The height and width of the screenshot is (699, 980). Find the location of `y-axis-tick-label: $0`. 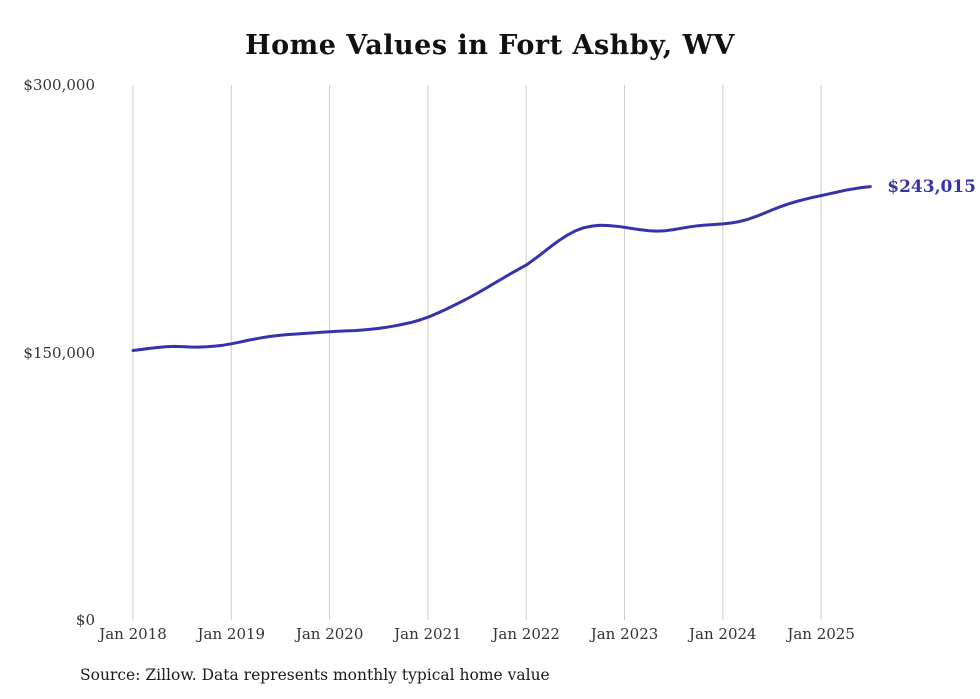

y-axis-tick-label: $0 is located at coordinates (85, 620).